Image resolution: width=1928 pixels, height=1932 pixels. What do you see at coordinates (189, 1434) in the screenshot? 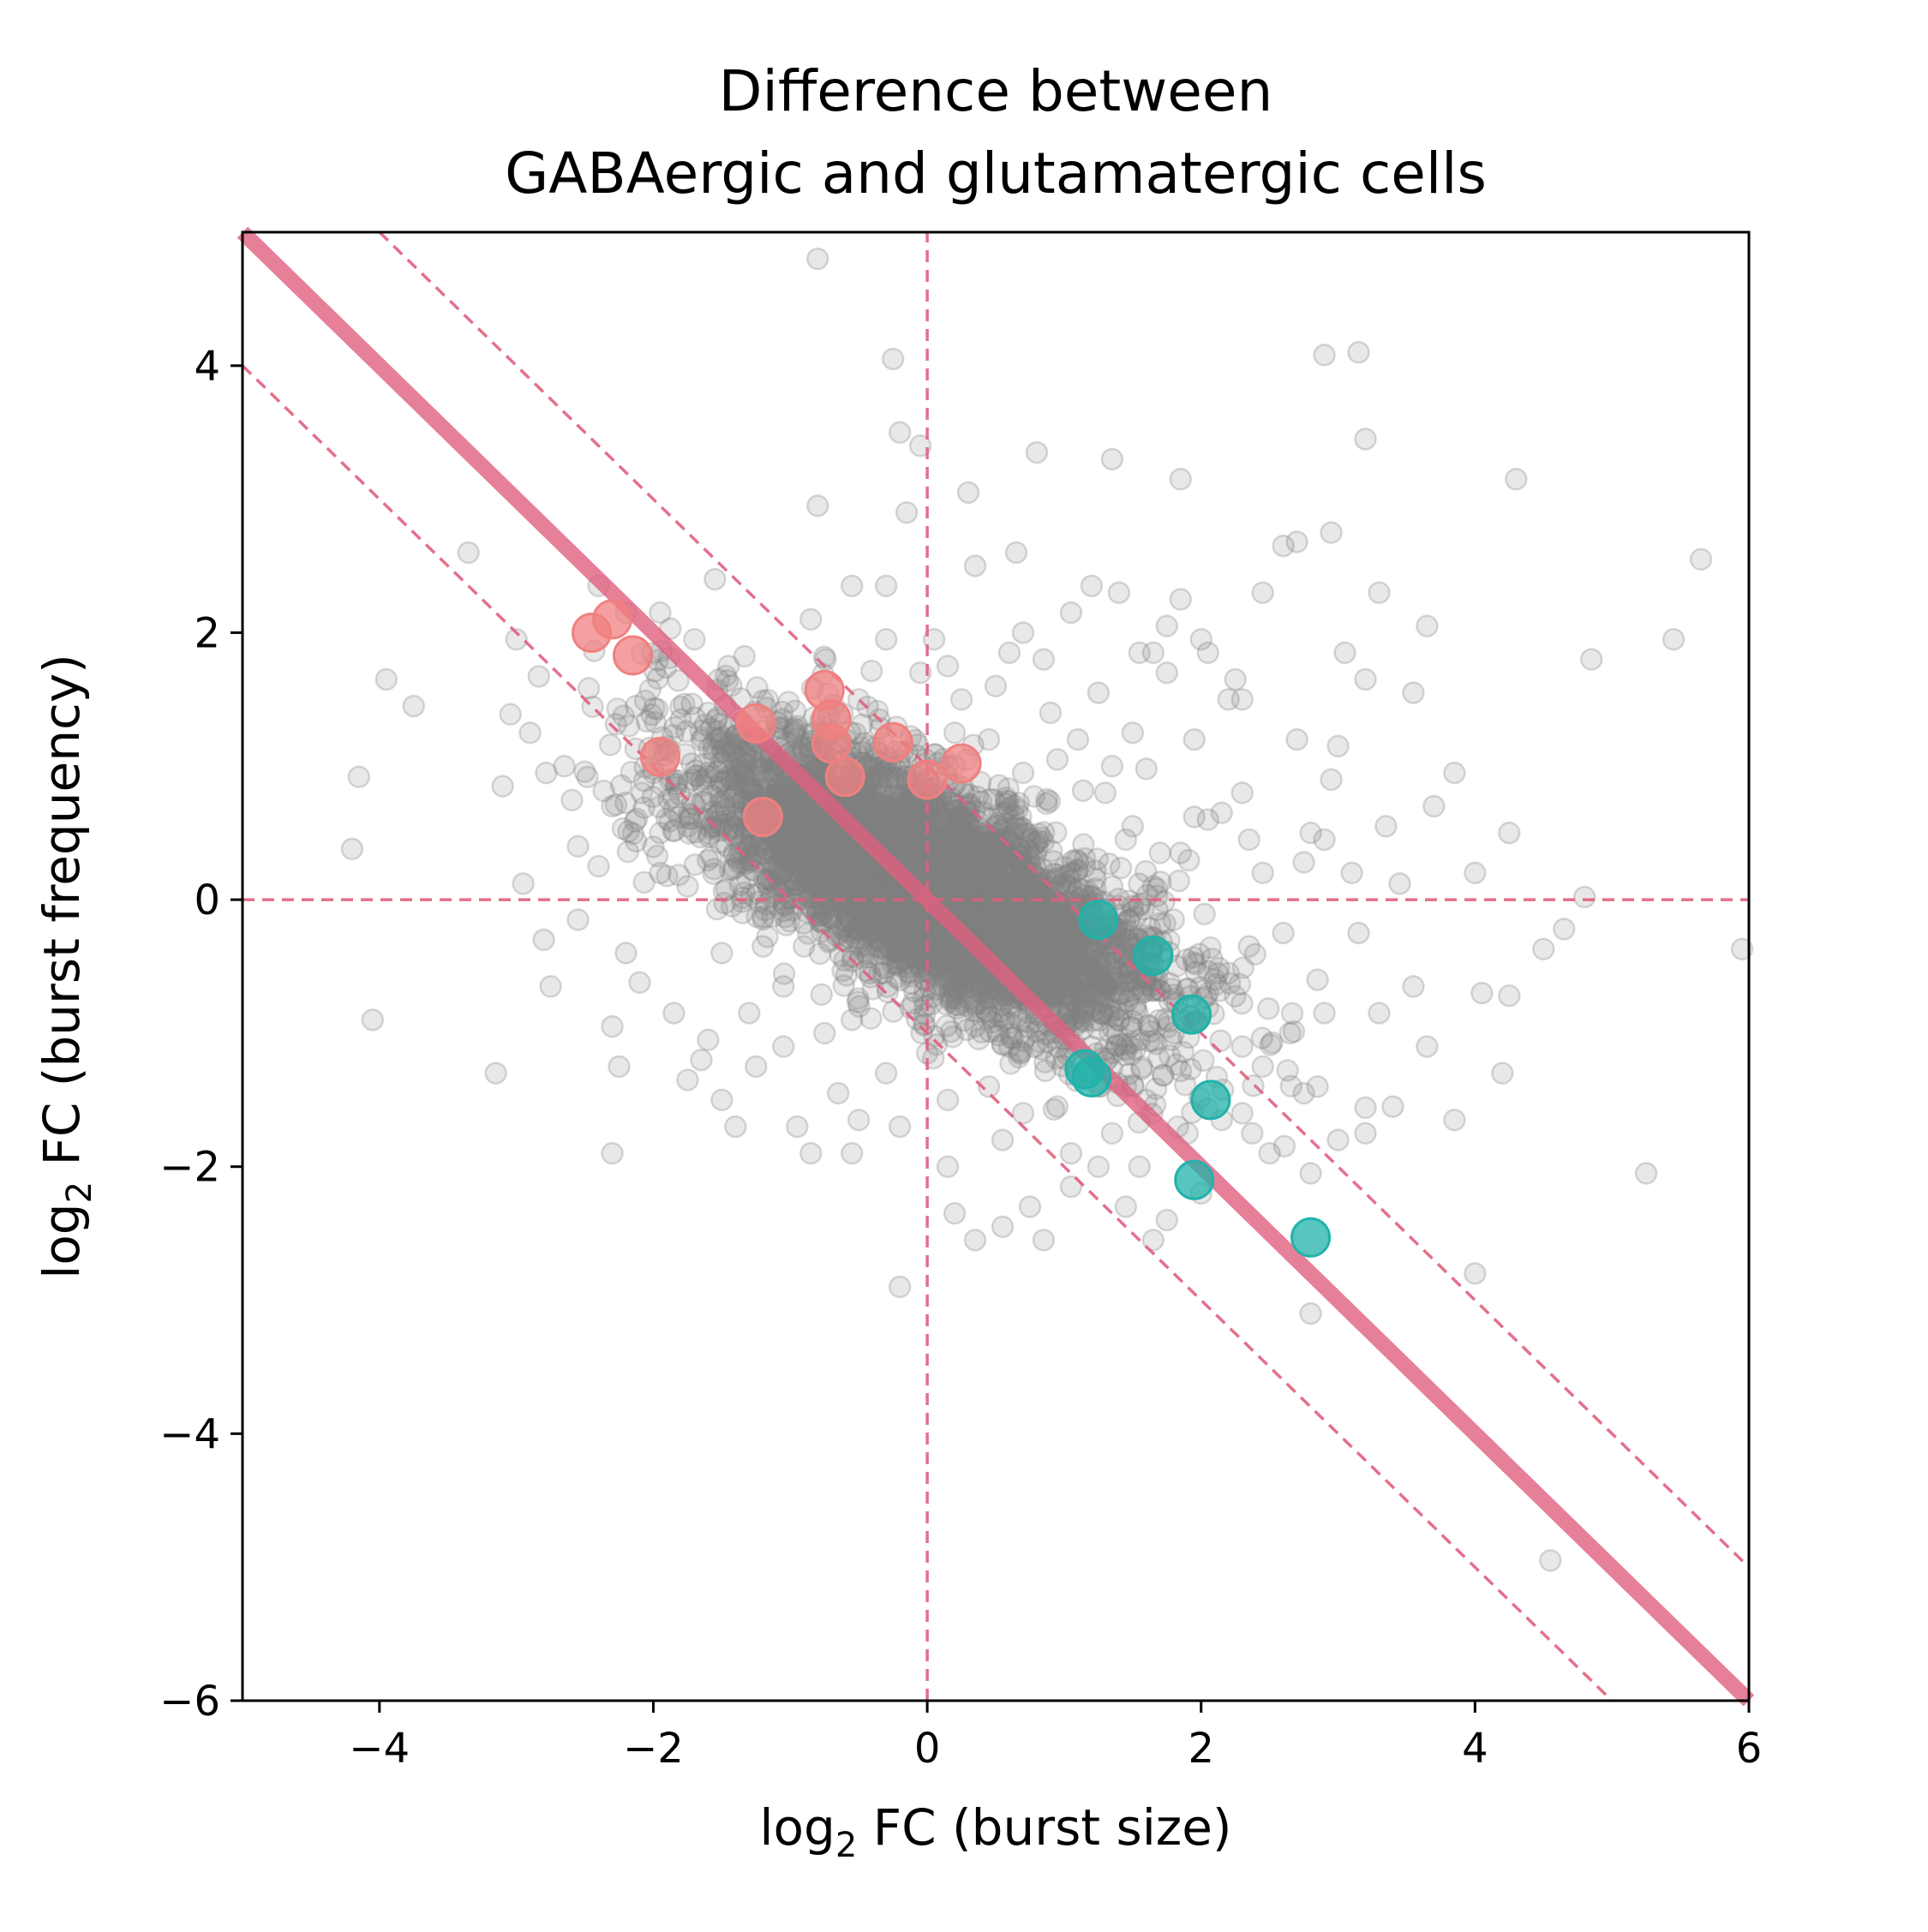
I see `y-tick-label: −4` at bounding box center [189, 1434].